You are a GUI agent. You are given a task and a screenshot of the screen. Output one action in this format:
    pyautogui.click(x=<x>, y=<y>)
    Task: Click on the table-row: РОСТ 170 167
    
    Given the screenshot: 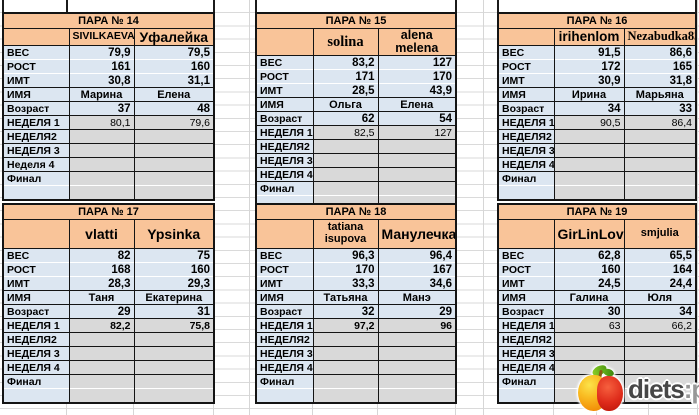 What is the action you would take?
    pyautogui.click(x=356, y=269)
    